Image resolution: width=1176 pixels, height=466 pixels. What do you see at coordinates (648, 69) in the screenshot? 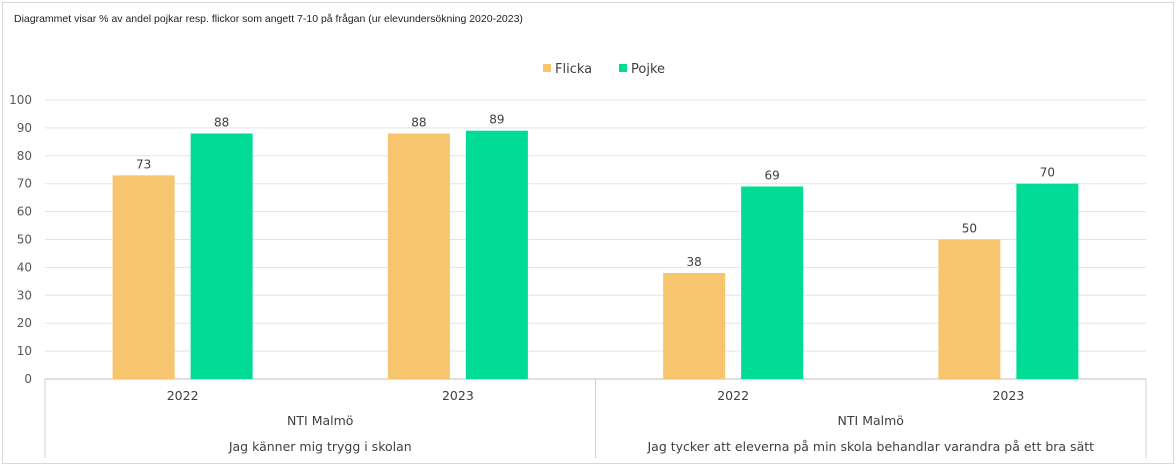
I see `legend-label: Pojke` at bounding box center [648, 69].